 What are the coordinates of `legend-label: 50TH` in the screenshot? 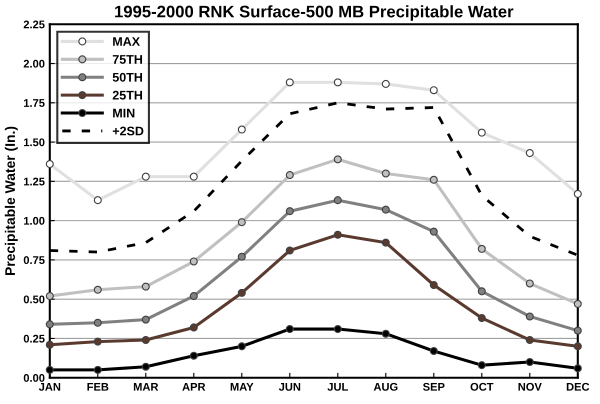 It's located at (127, 77).